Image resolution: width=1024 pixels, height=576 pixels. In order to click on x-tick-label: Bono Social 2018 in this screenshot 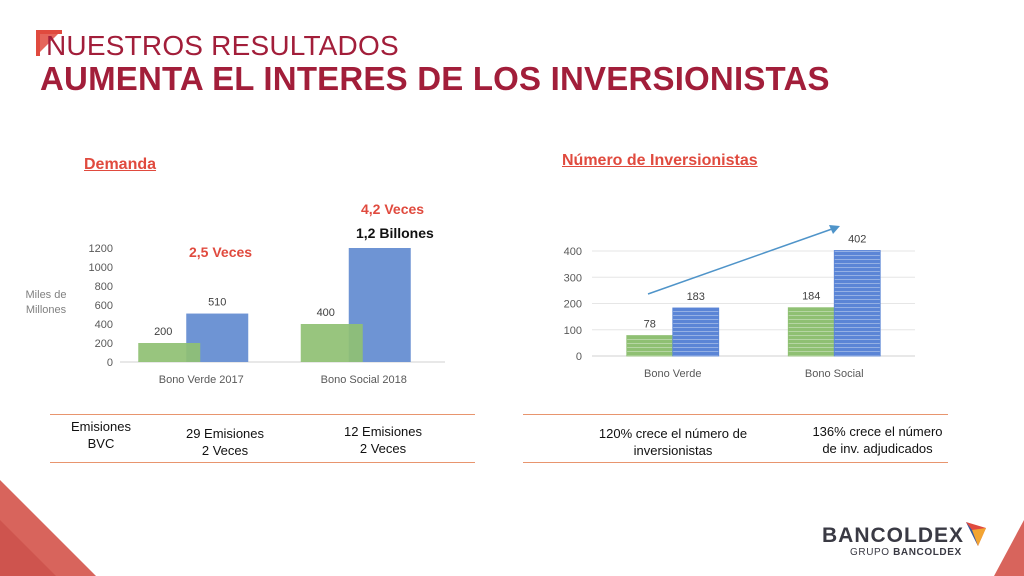, I will do `click(364, 380)`.